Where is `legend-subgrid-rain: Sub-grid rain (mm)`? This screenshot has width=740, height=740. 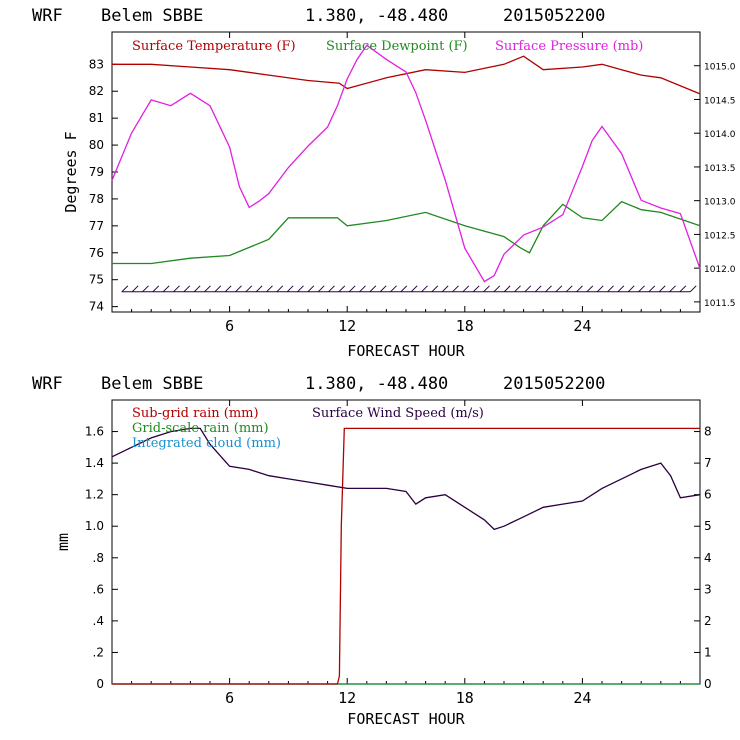 legend-subgrid-rain: Sub-grid rain (mm) is located at coordinates (195, 413).